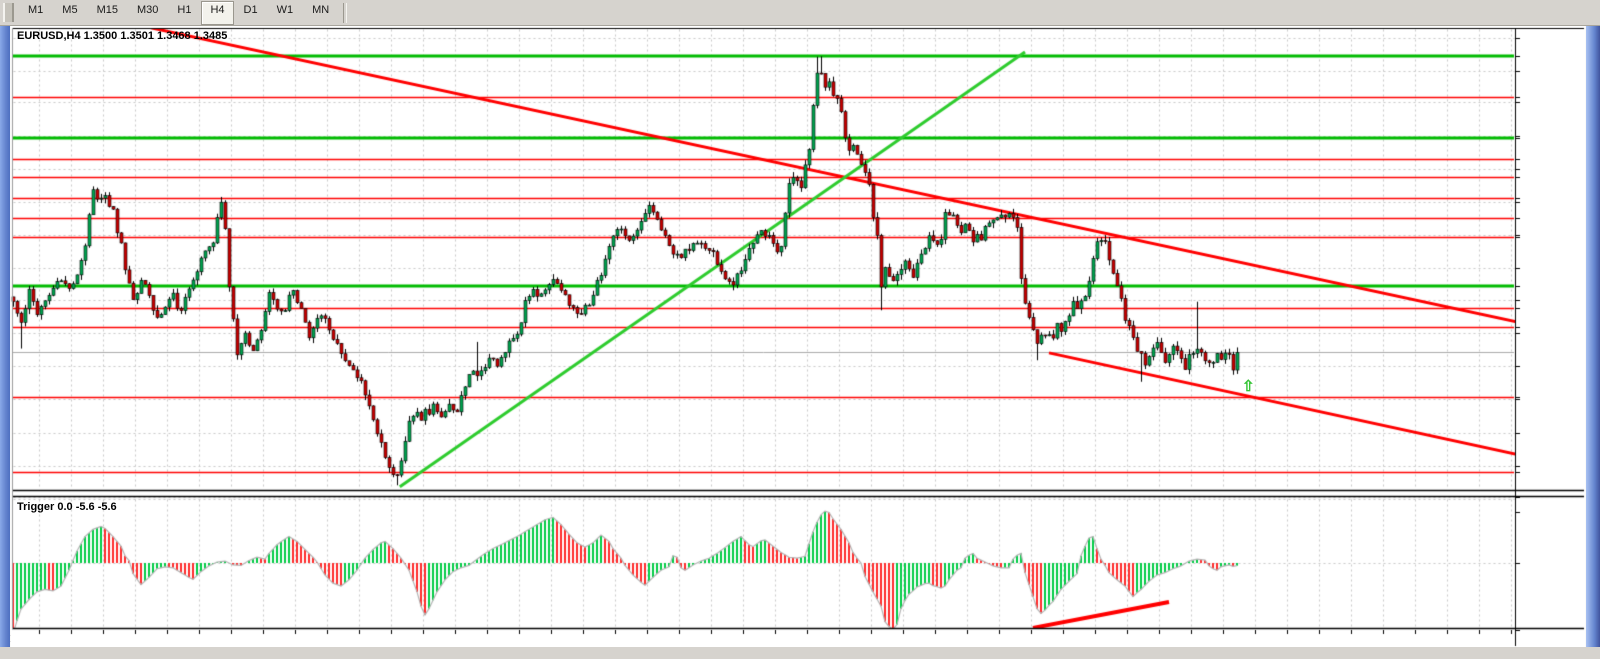 Image resolution: width=1600 pixels, height=659 pixels. Describe the element at coordinates (147, 9) in the screenshot. I see `timeframe-button-M30: M30` at that location.